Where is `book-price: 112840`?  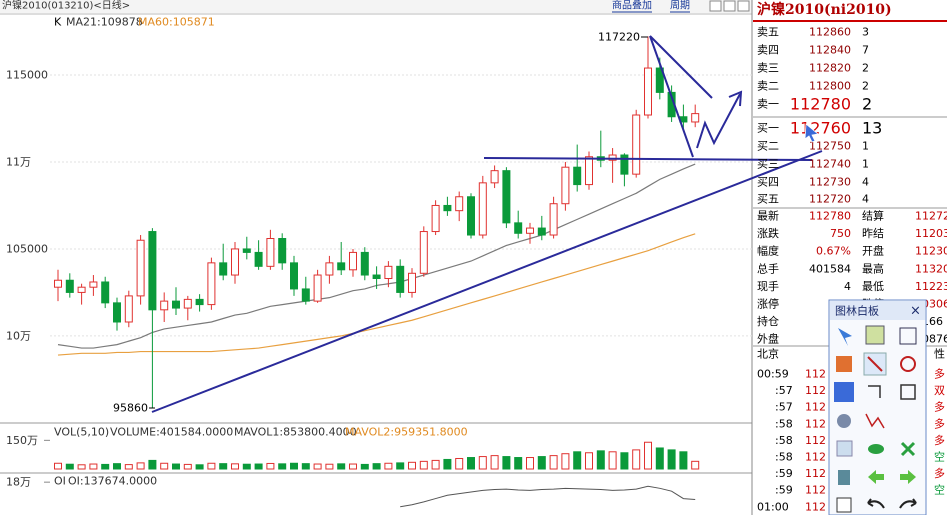 book-price: 112840 is located at coordinates (830, 50).